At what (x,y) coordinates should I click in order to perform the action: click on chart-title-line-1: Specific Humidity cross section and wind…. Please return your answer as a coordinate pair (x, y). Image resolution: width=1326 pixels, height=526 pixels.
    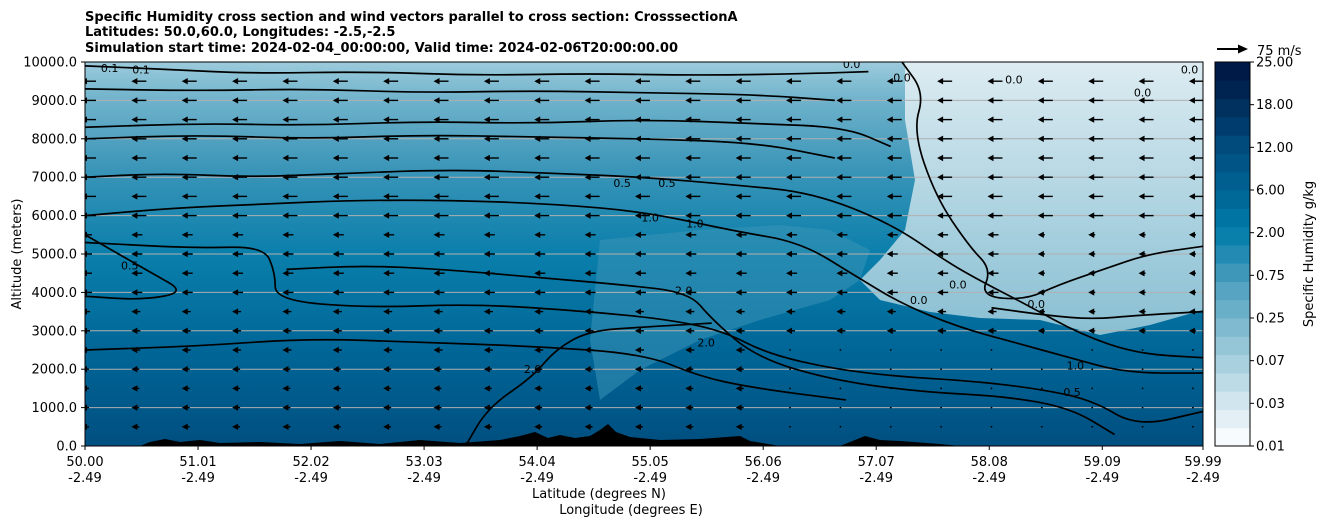
    Looking at the image, I should click on (411, 17).